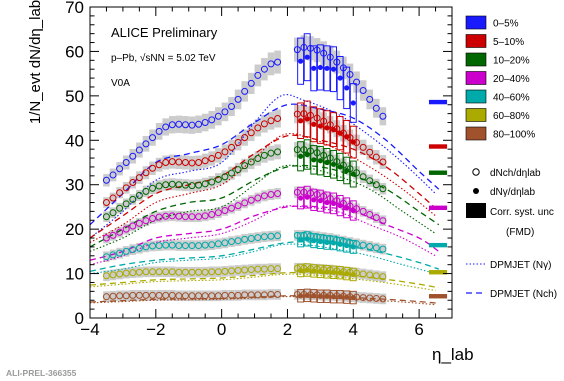  I want to click on series-0-gamma-syst-box, so click(353, 103).